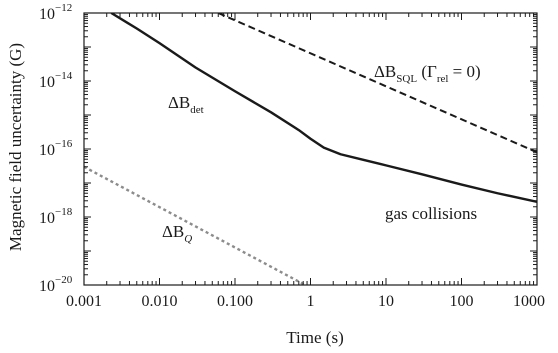  Describe the element at coordinates (195, 225) in the screenshot. I see `series-line-dotted` at that location.